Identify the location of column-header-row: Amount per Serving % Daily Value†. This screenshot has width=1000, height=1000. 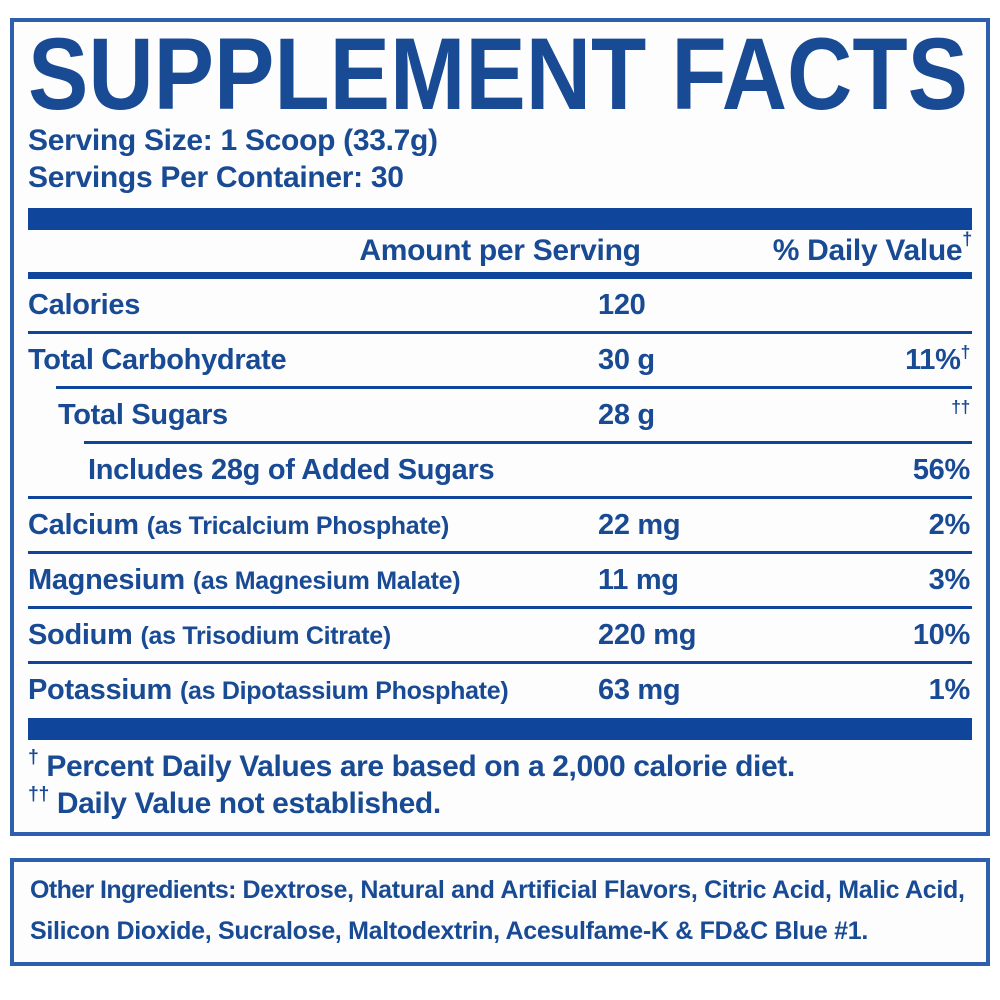
(500, 251).